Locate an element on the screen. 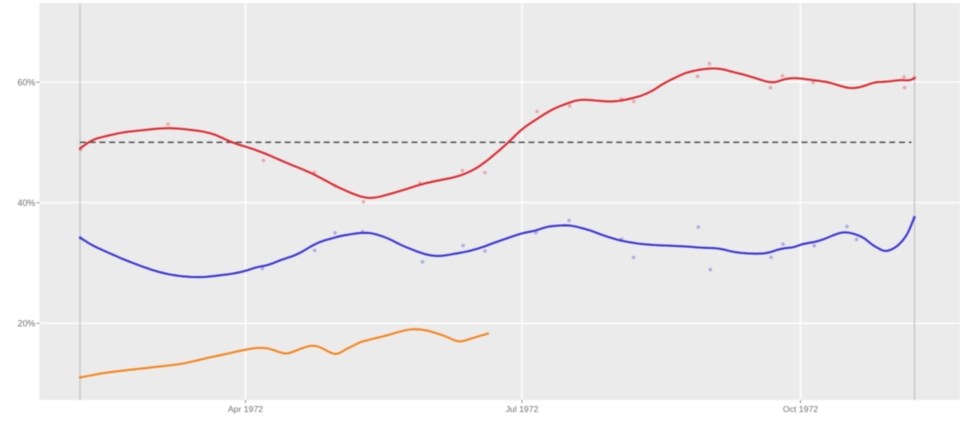  svg-text: Oct 1972 is located at coordinates (800, 409).